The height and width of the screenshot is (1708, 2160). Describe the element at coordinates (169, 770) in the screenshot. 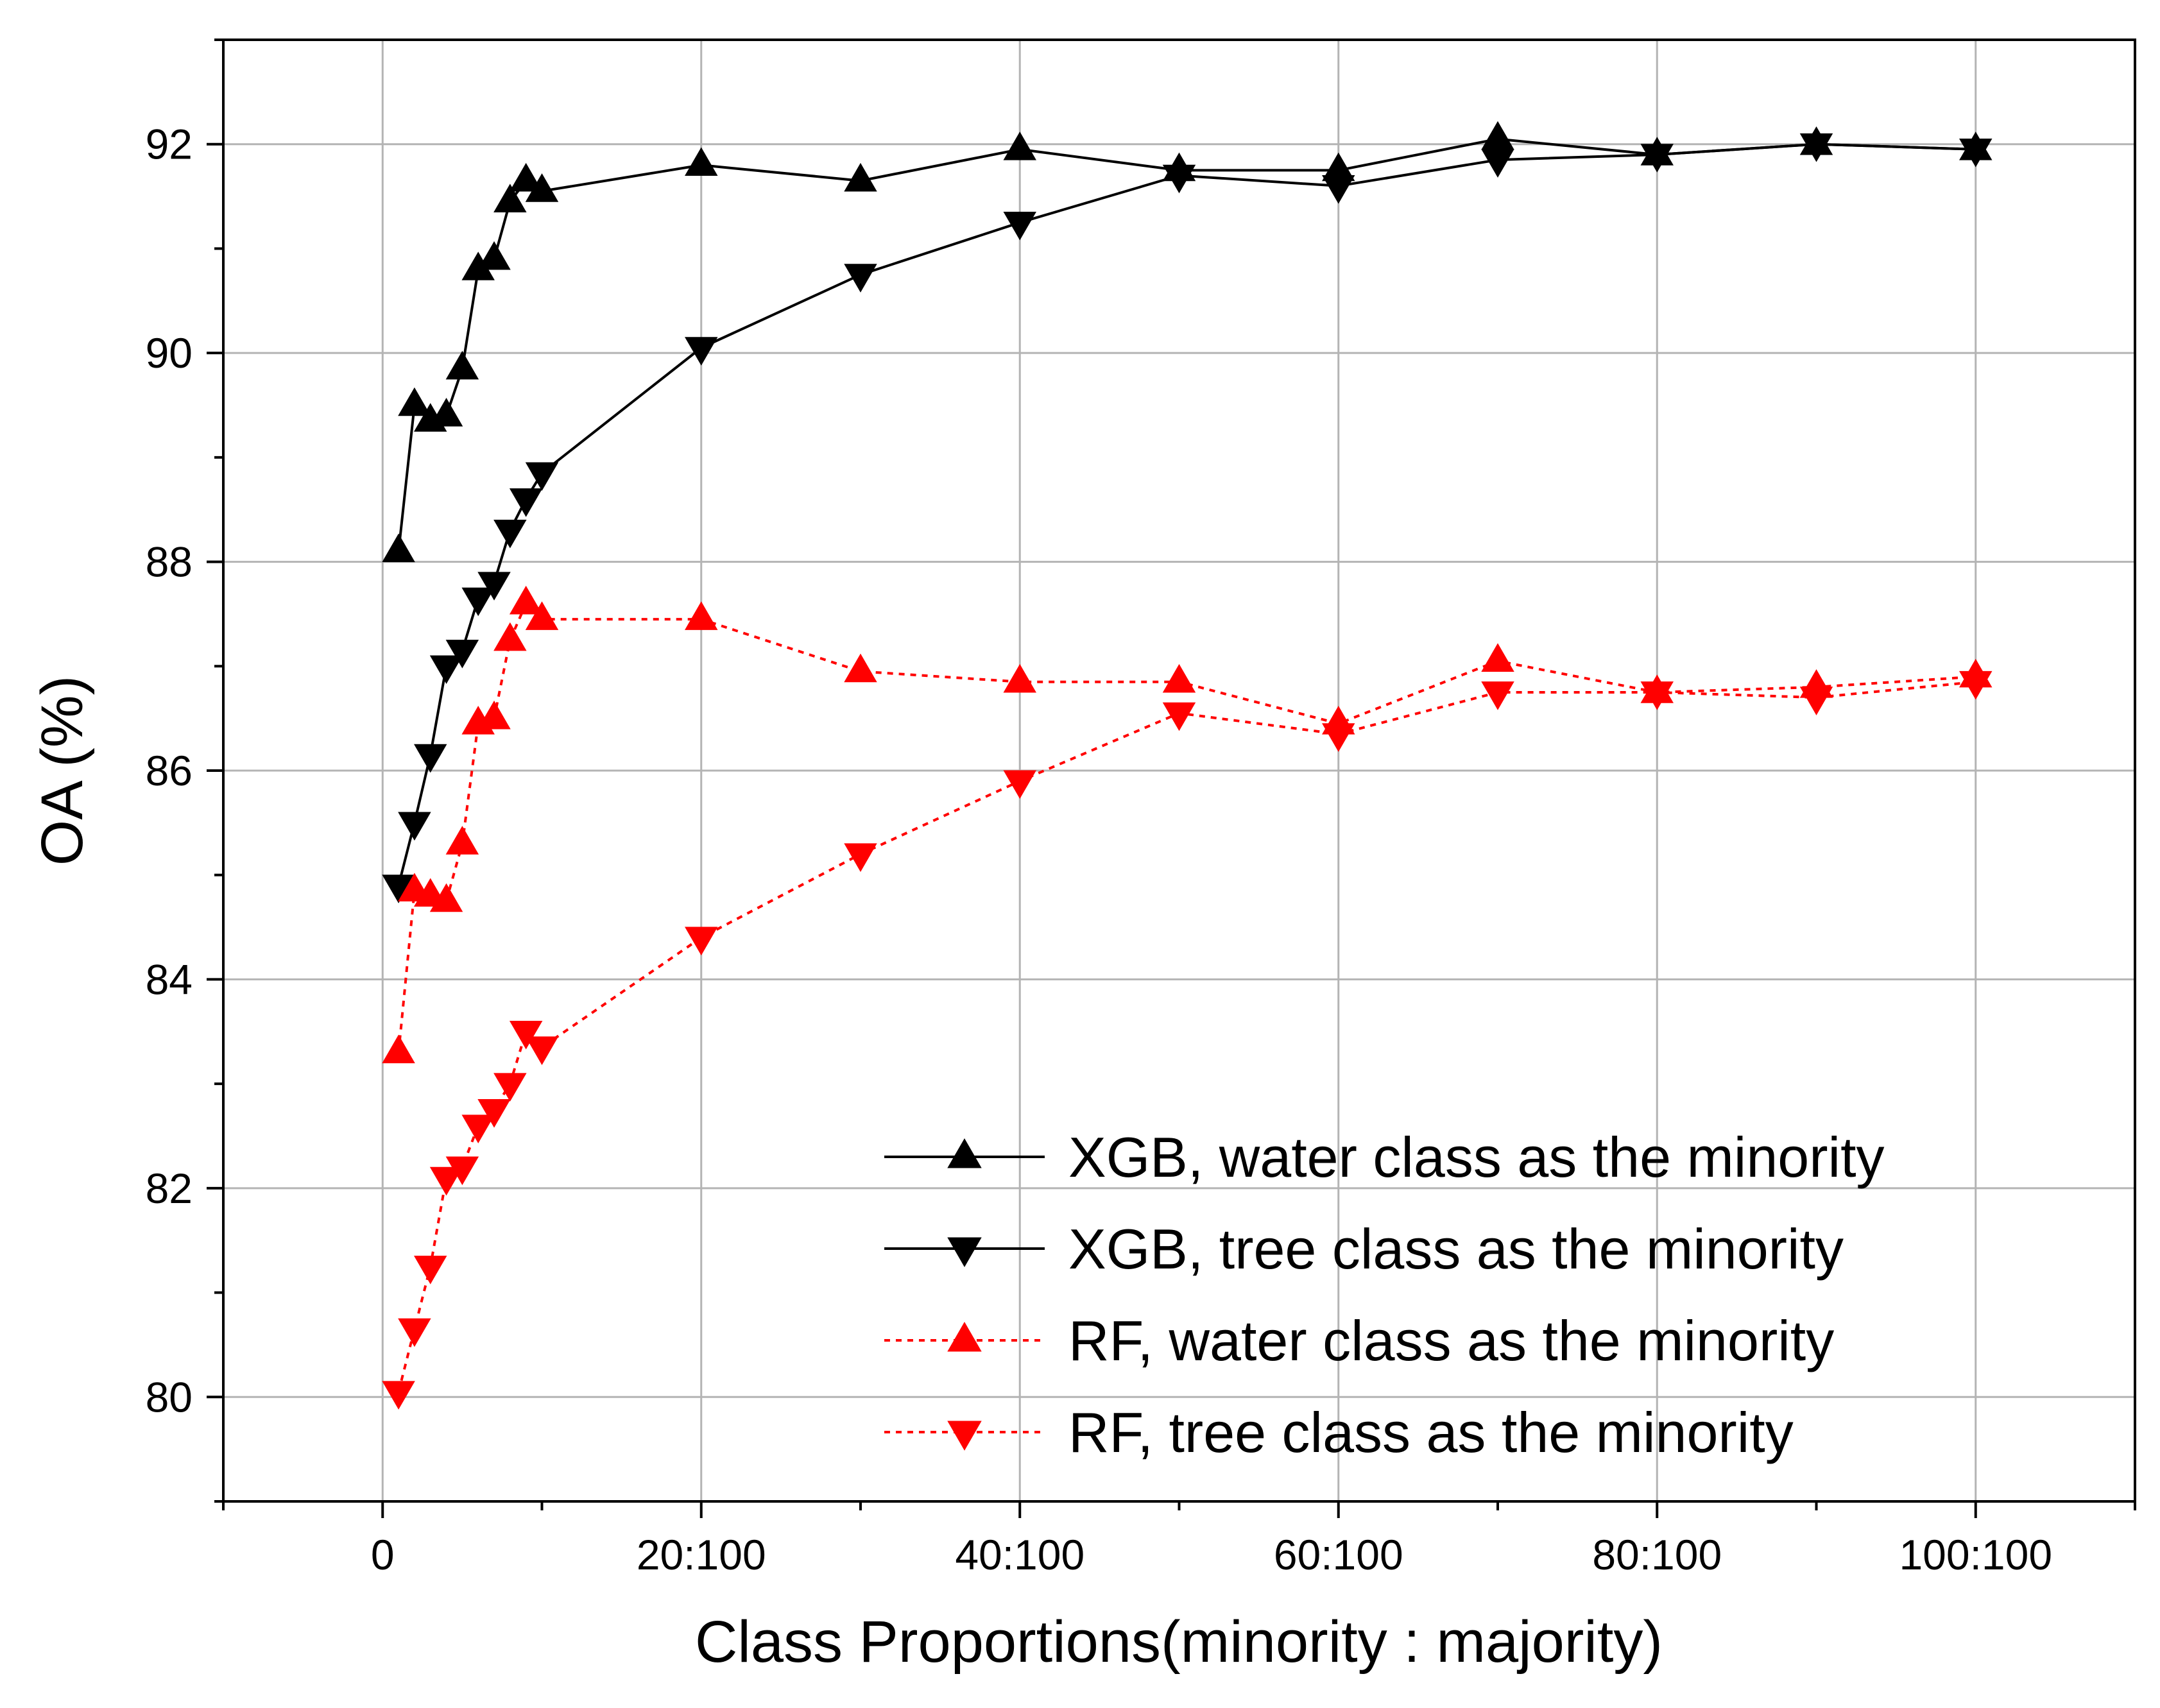

I see `y-tick-label: 86` at that location.